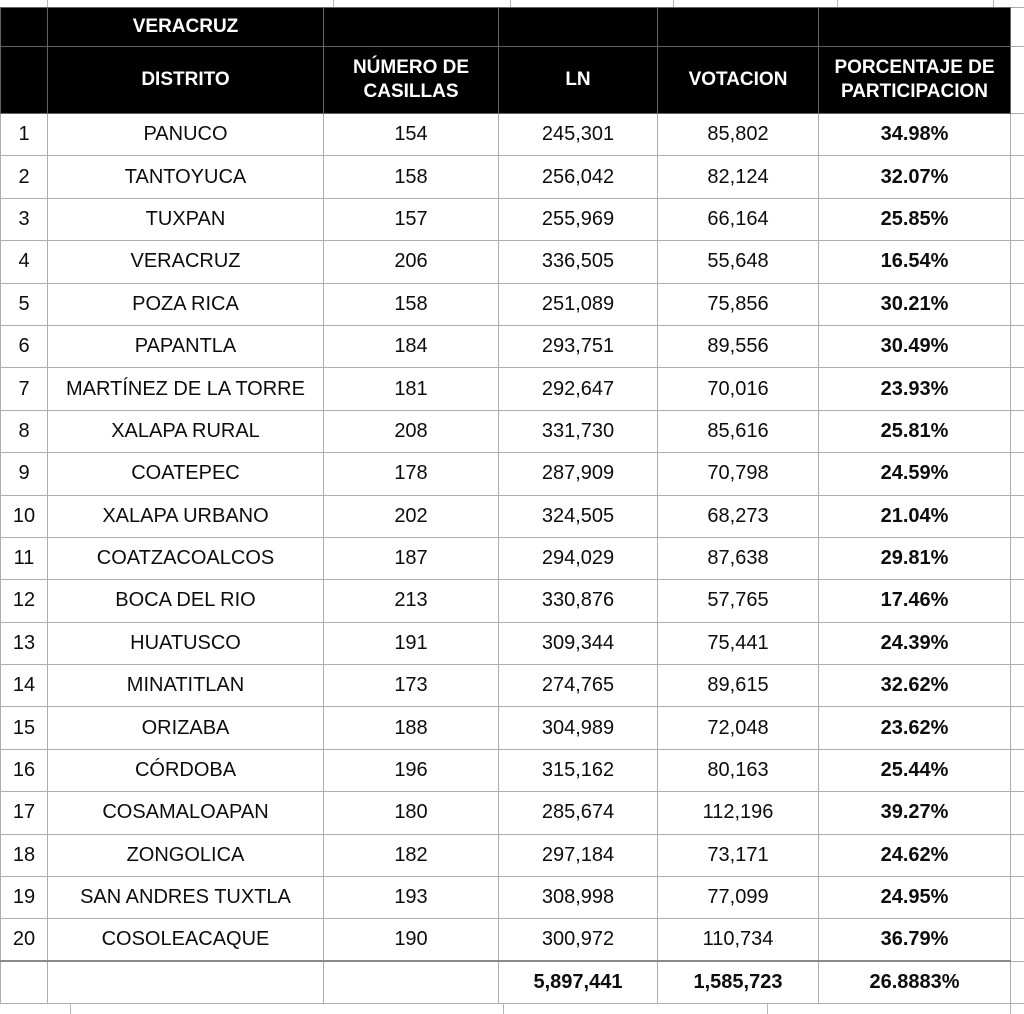  I want to click on cell-ln: 304,989, so click(578, 728).